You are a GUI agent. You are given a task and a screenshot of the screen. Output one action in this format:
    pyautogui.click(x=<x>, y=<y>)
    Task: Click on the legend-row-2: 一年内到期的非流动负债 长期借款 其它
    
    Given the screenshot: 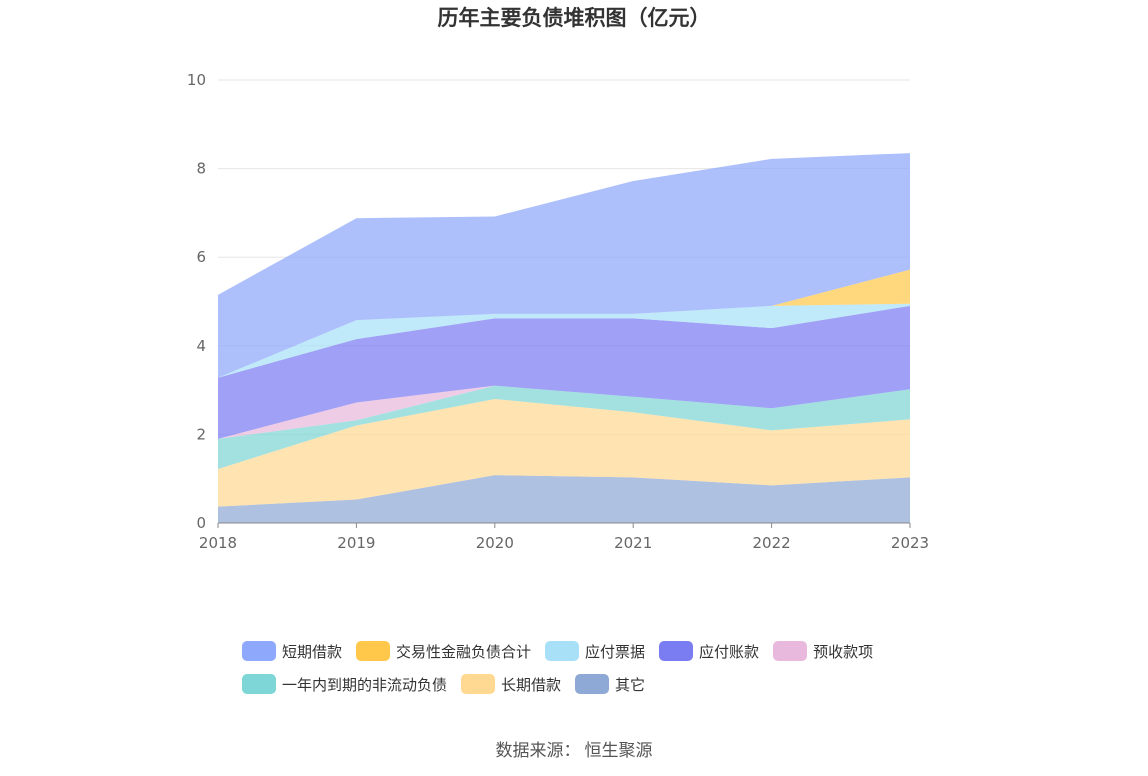 What is the action you would take?
    pyautogui.click(x=592, y=684)
    